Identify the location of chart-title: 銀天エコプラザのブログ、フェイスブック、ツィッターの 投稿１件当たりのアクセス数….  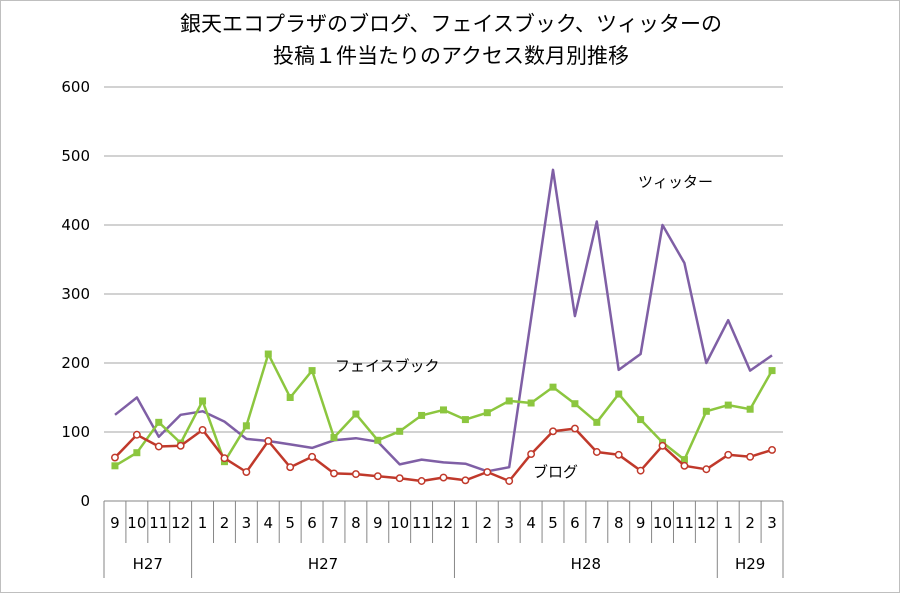
(451, 40).